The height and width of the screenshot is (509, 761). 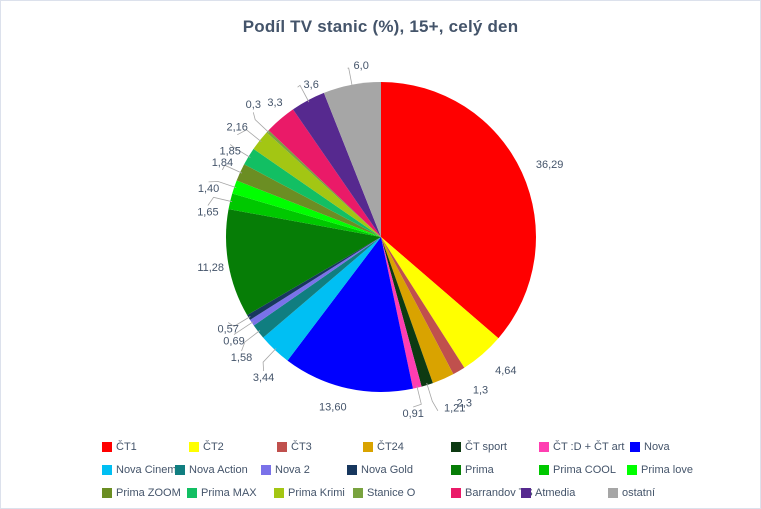 I want to click on legend-swatch-prima-zoom, so click(x=107, y=492).